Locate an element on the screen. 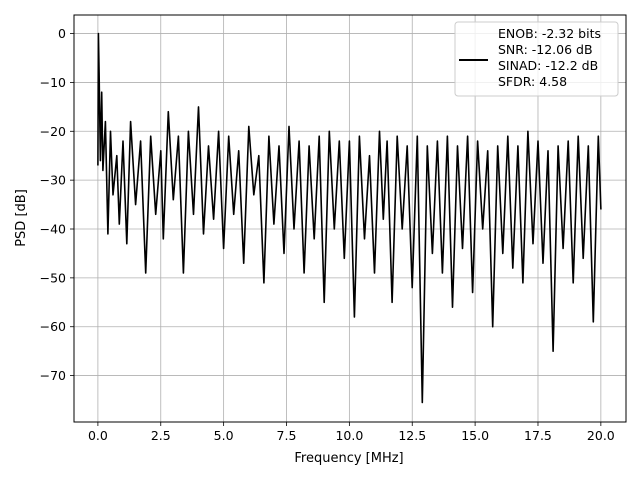  x-tick-label: 0.0 is located at coordinates (98, 435).